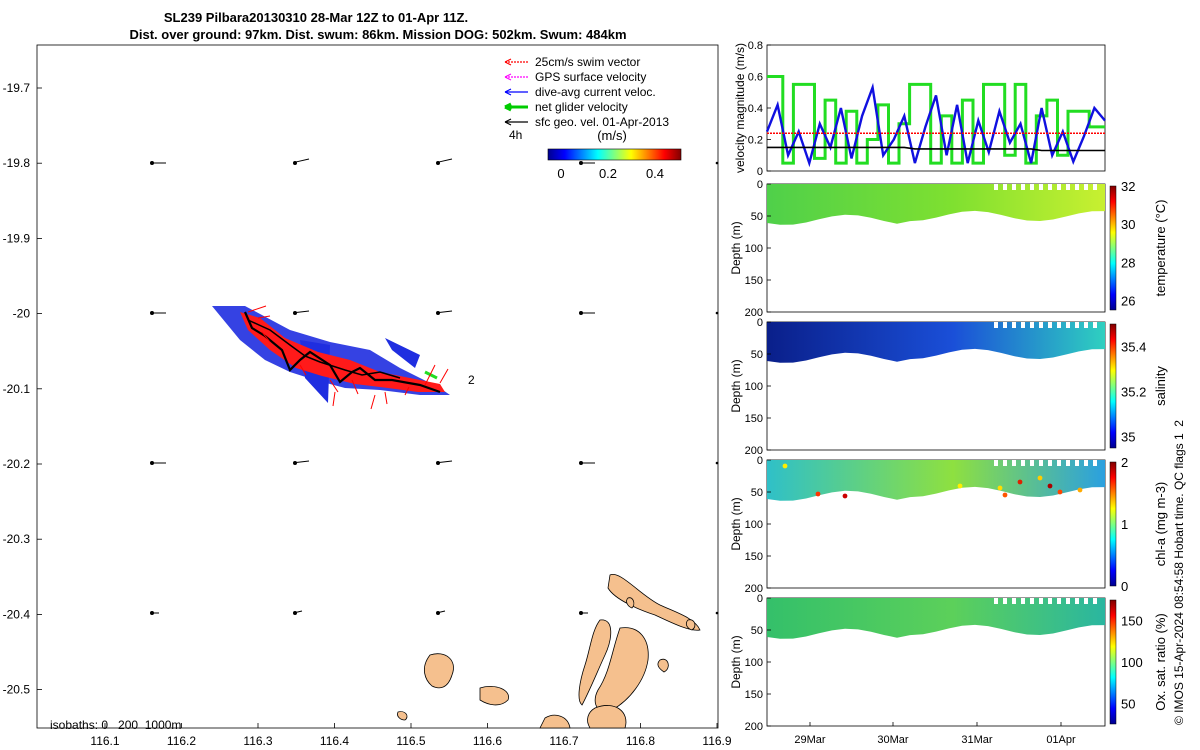 The height and width of the screenshot is (750, 1200). I want to click on time-tick-label: 31Mar, so click(977, 740).